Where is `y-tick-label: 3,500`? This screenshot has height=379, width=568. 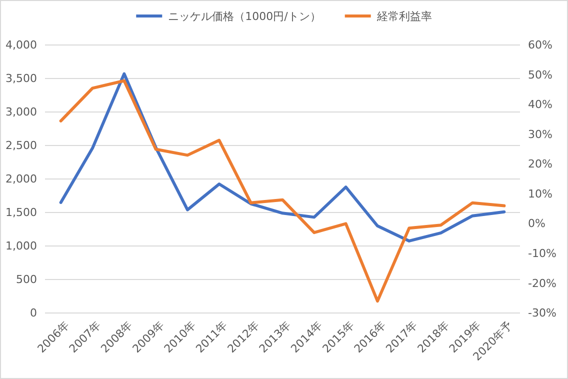 y-tick-label: 3,500 is located at coordinates (21, 79).